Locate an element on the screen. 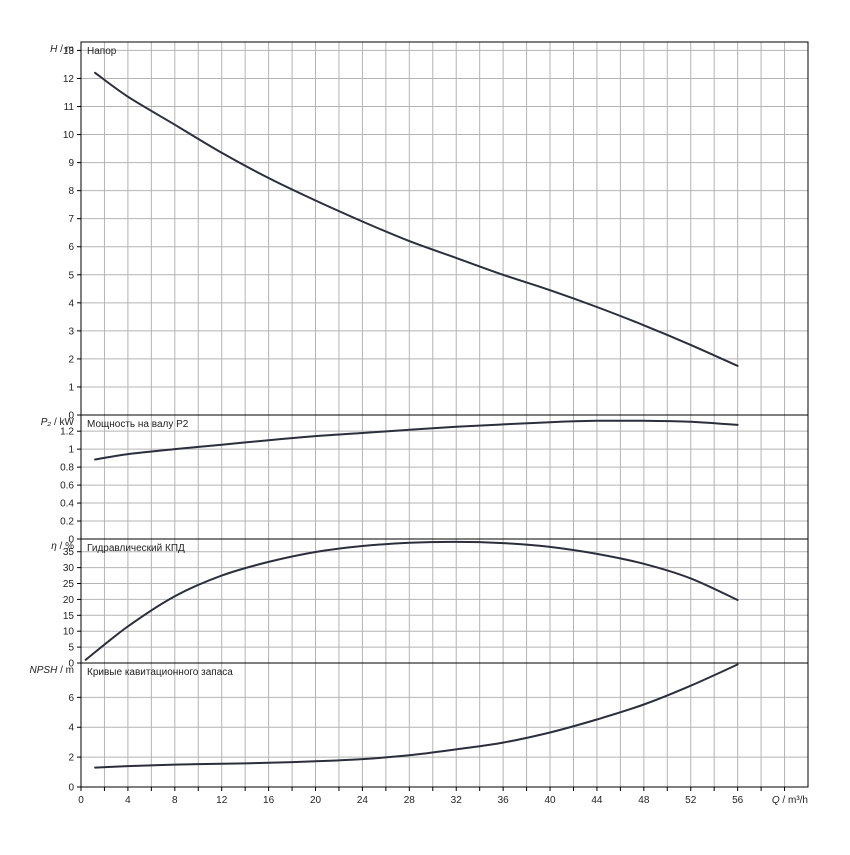  y-tick-label: 3 is located at coordinates (71, 331).